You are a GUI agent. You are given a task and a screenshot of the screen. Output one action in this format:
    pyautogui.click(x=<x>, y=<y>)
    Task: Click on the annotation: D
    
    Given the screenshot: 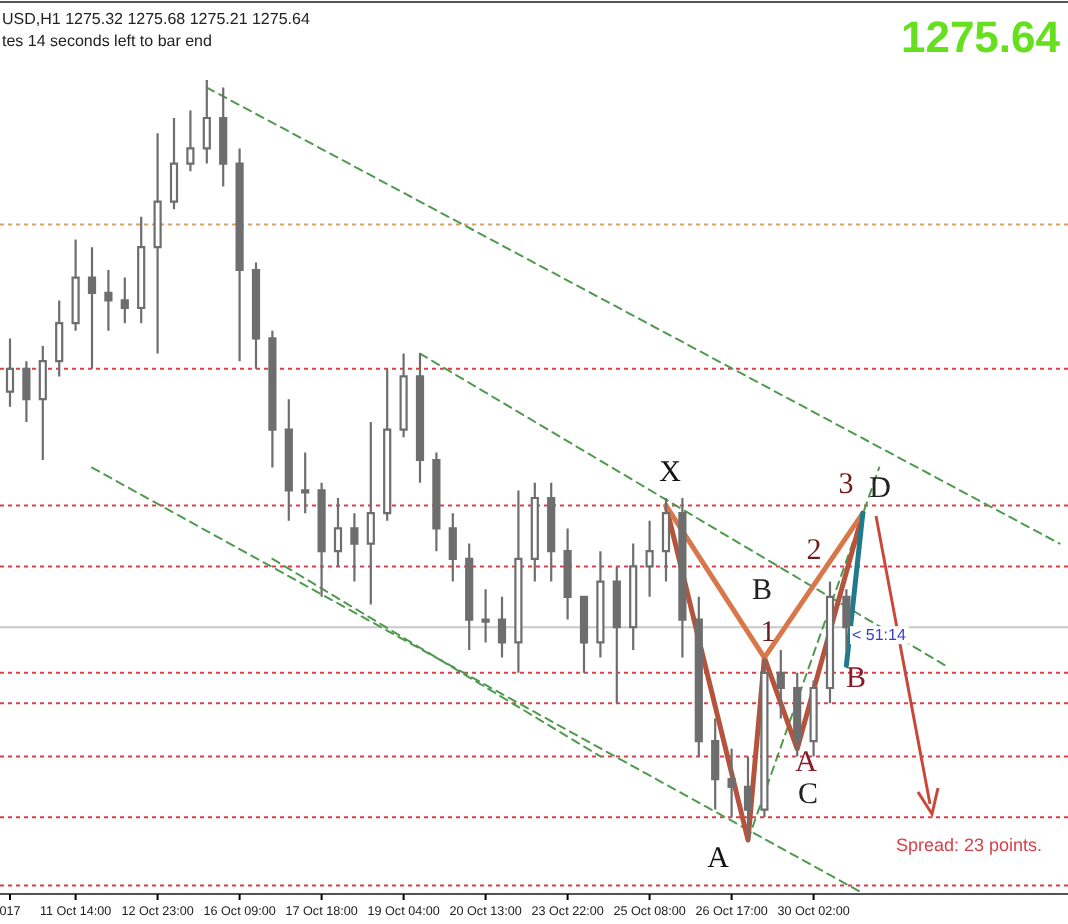 What is the action you would take?
    pyautogui.click(x=880, y=488)
    